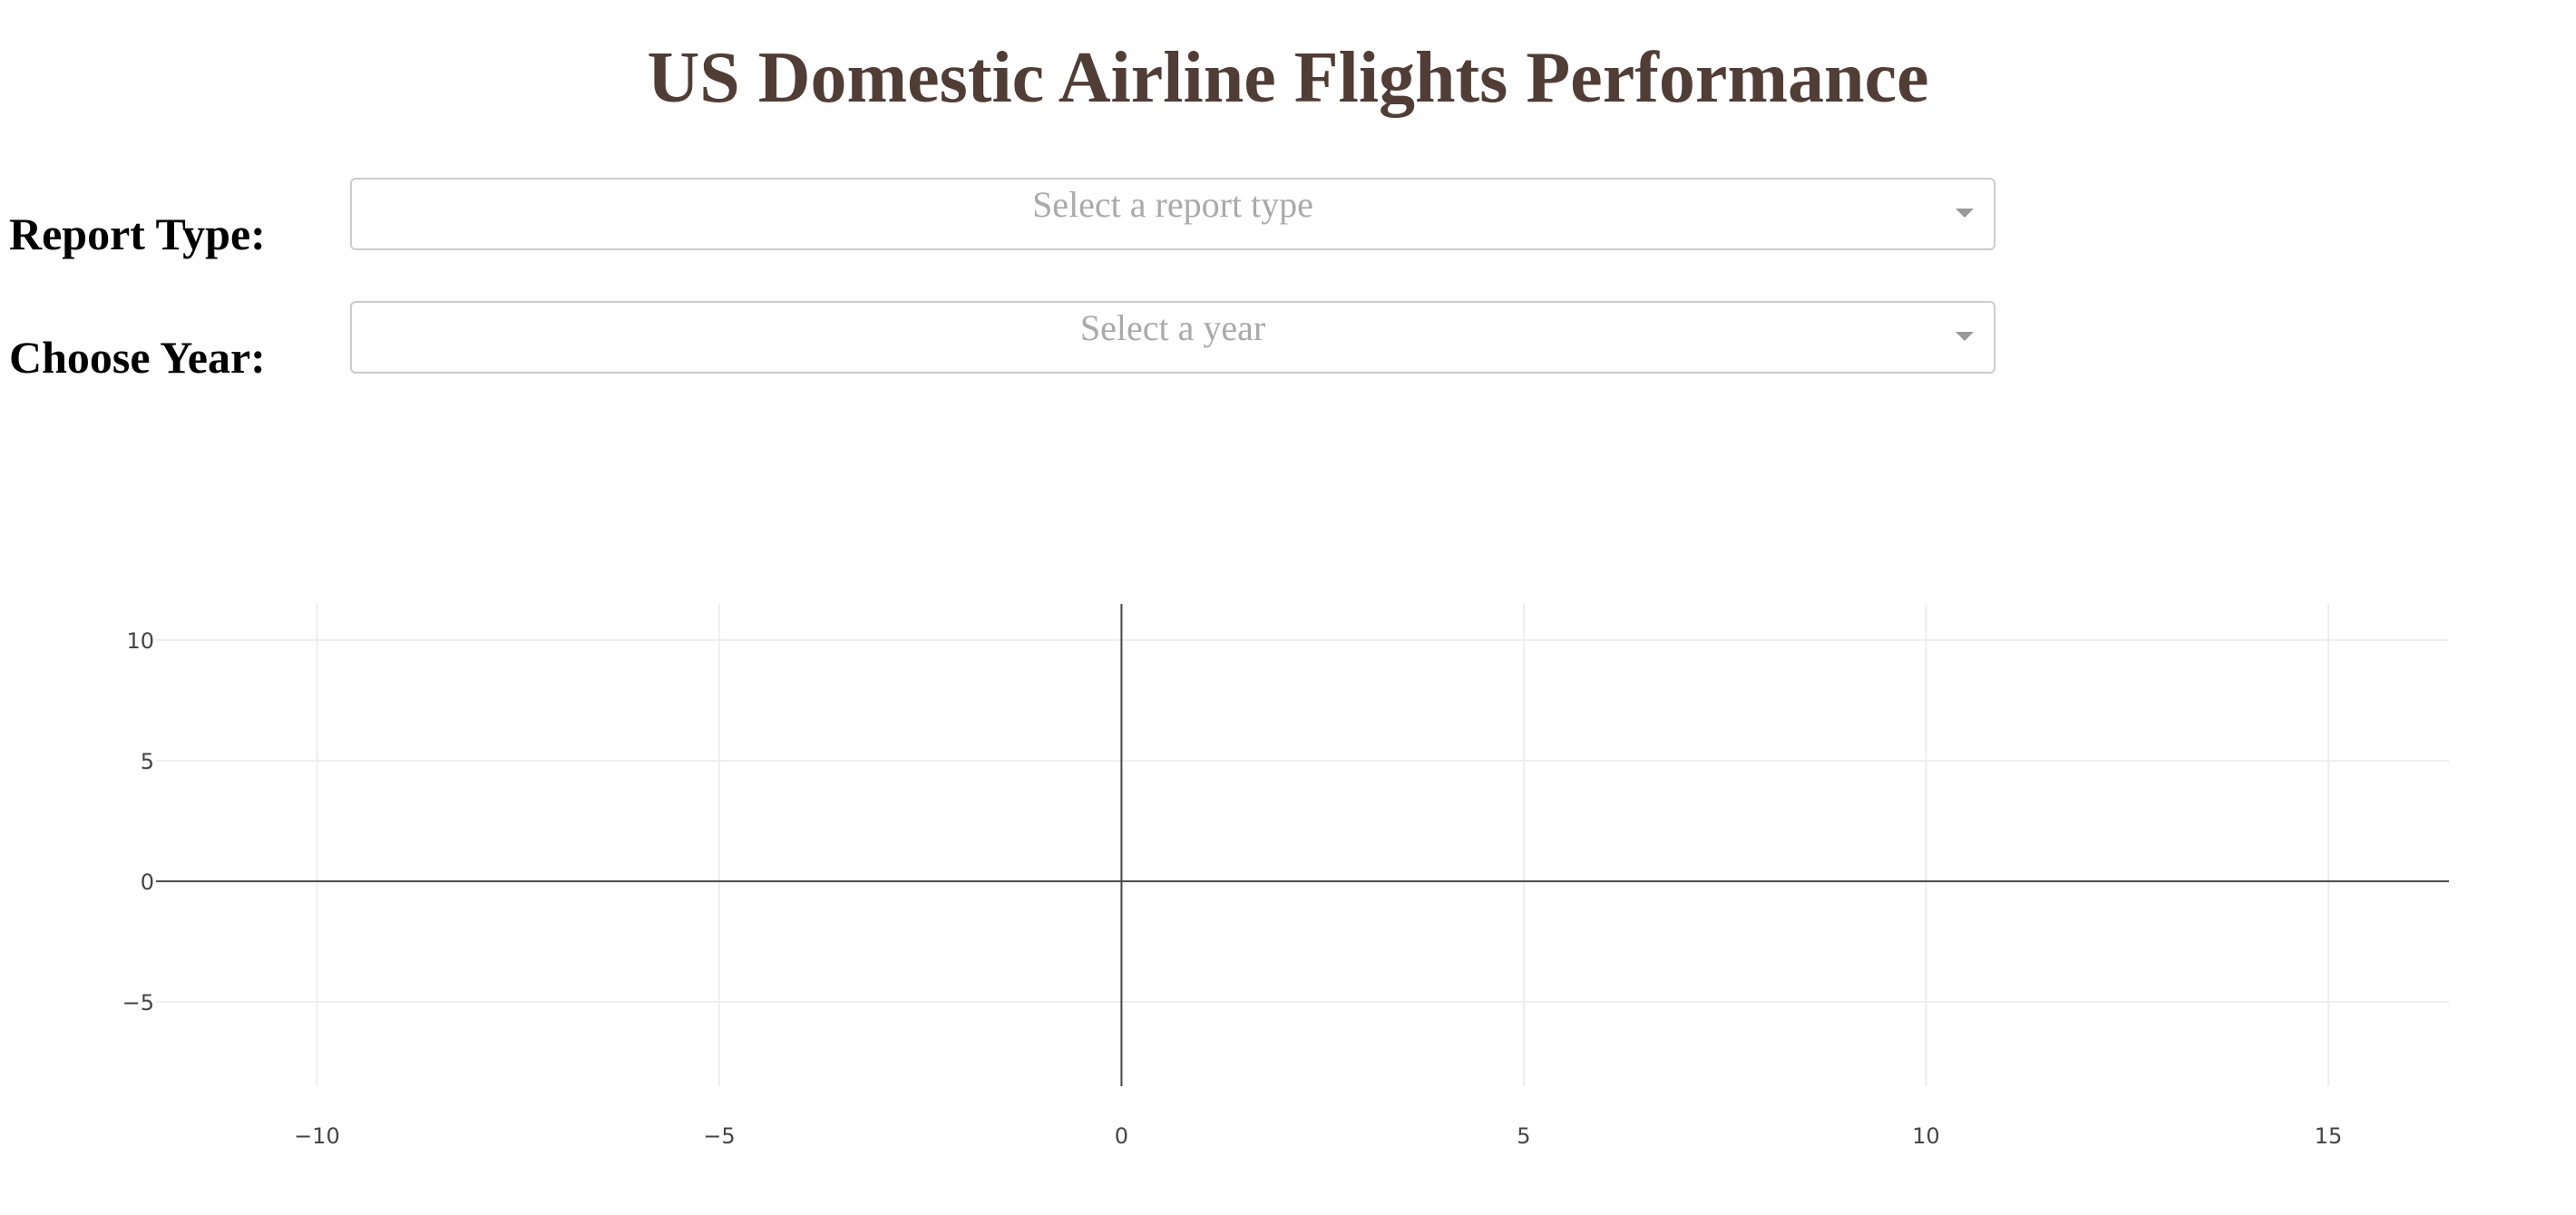 This screenshot has height=1215, width=2576. Describe the element at coordinates (137, 357) in the screenshot. I see `choose-year-label: Choose Year:` at that location.